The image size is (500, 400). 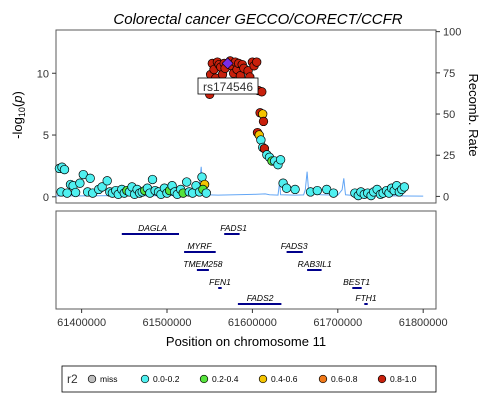 What do you see at coordinates (46, 198) in the screenshot?
I see `y-tick-label: 0` at bounding box center [46, 198].